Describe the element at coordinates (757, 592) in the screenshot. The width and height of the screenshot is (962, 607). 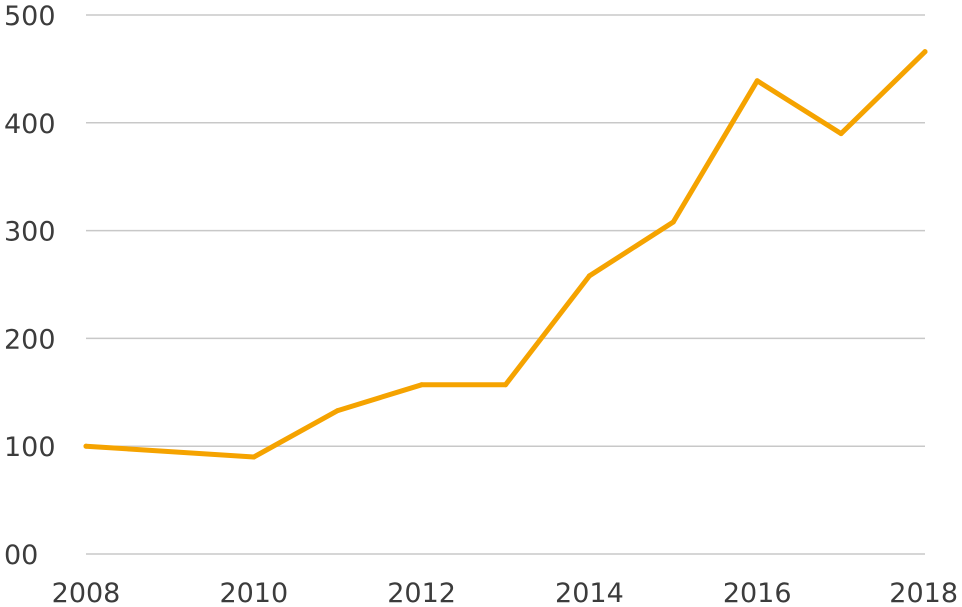
I see `x-tick-label: 2016` at that location.